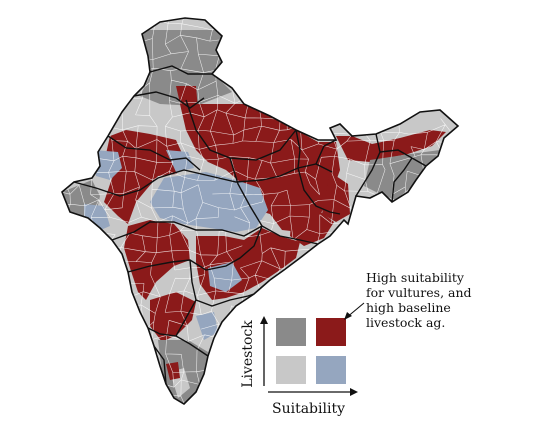 Image resolution: width=540 pixels, height=432 pixels. What do you see at coordinates (331, 332) in the screenshot?
I see `legend-cell-high-livestock-high-suitability` at bounding box center [331, 332].